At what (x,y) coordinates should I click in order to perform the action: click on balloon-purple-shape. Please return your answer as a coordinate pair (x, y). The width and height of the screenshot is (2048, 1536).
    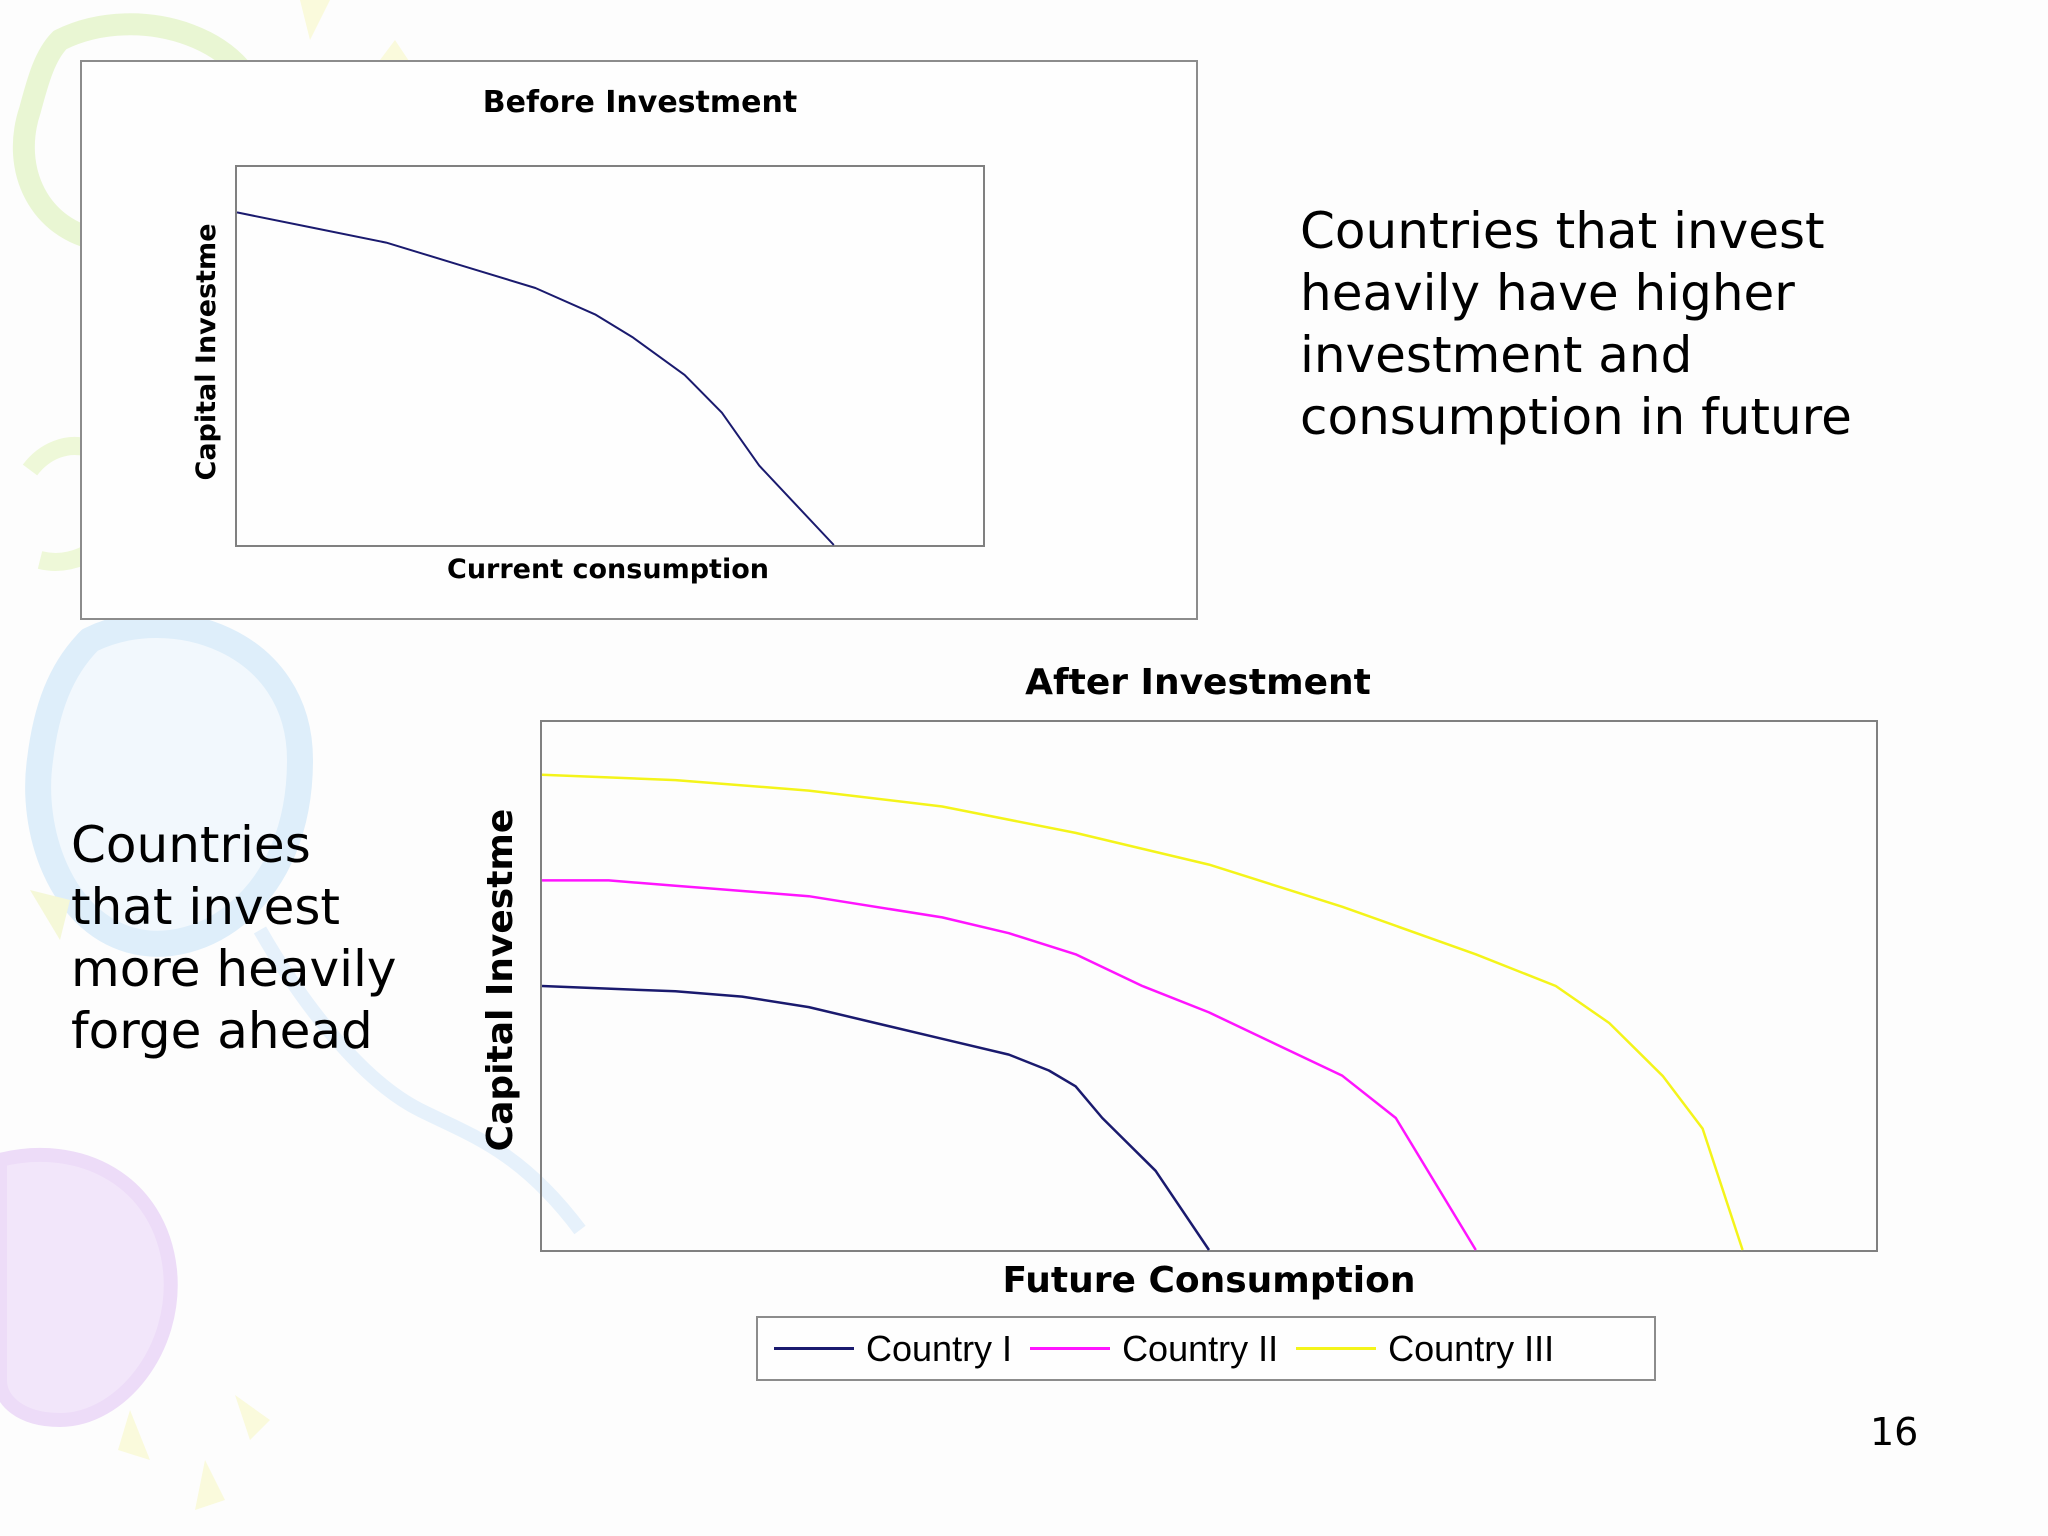
    Looking at the image, I should click on (89, 1287).